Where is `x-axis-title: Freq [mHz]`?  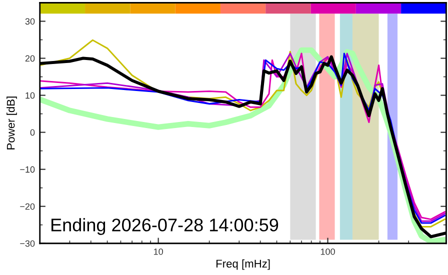 x-axis-title: Freq [mHz] is located at coordinates (243, 264).